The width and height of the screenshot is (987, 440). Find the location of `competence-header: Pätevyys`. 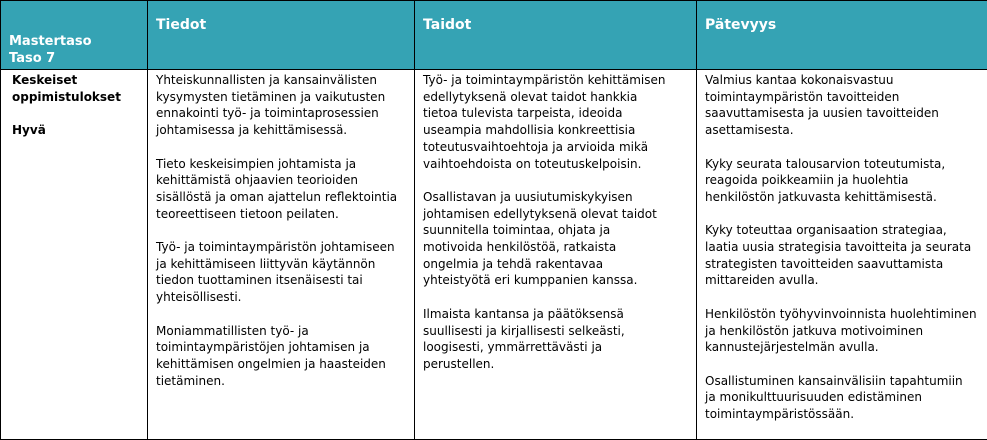

competence-header: Pätevyys is located at coordinates (842, 35).